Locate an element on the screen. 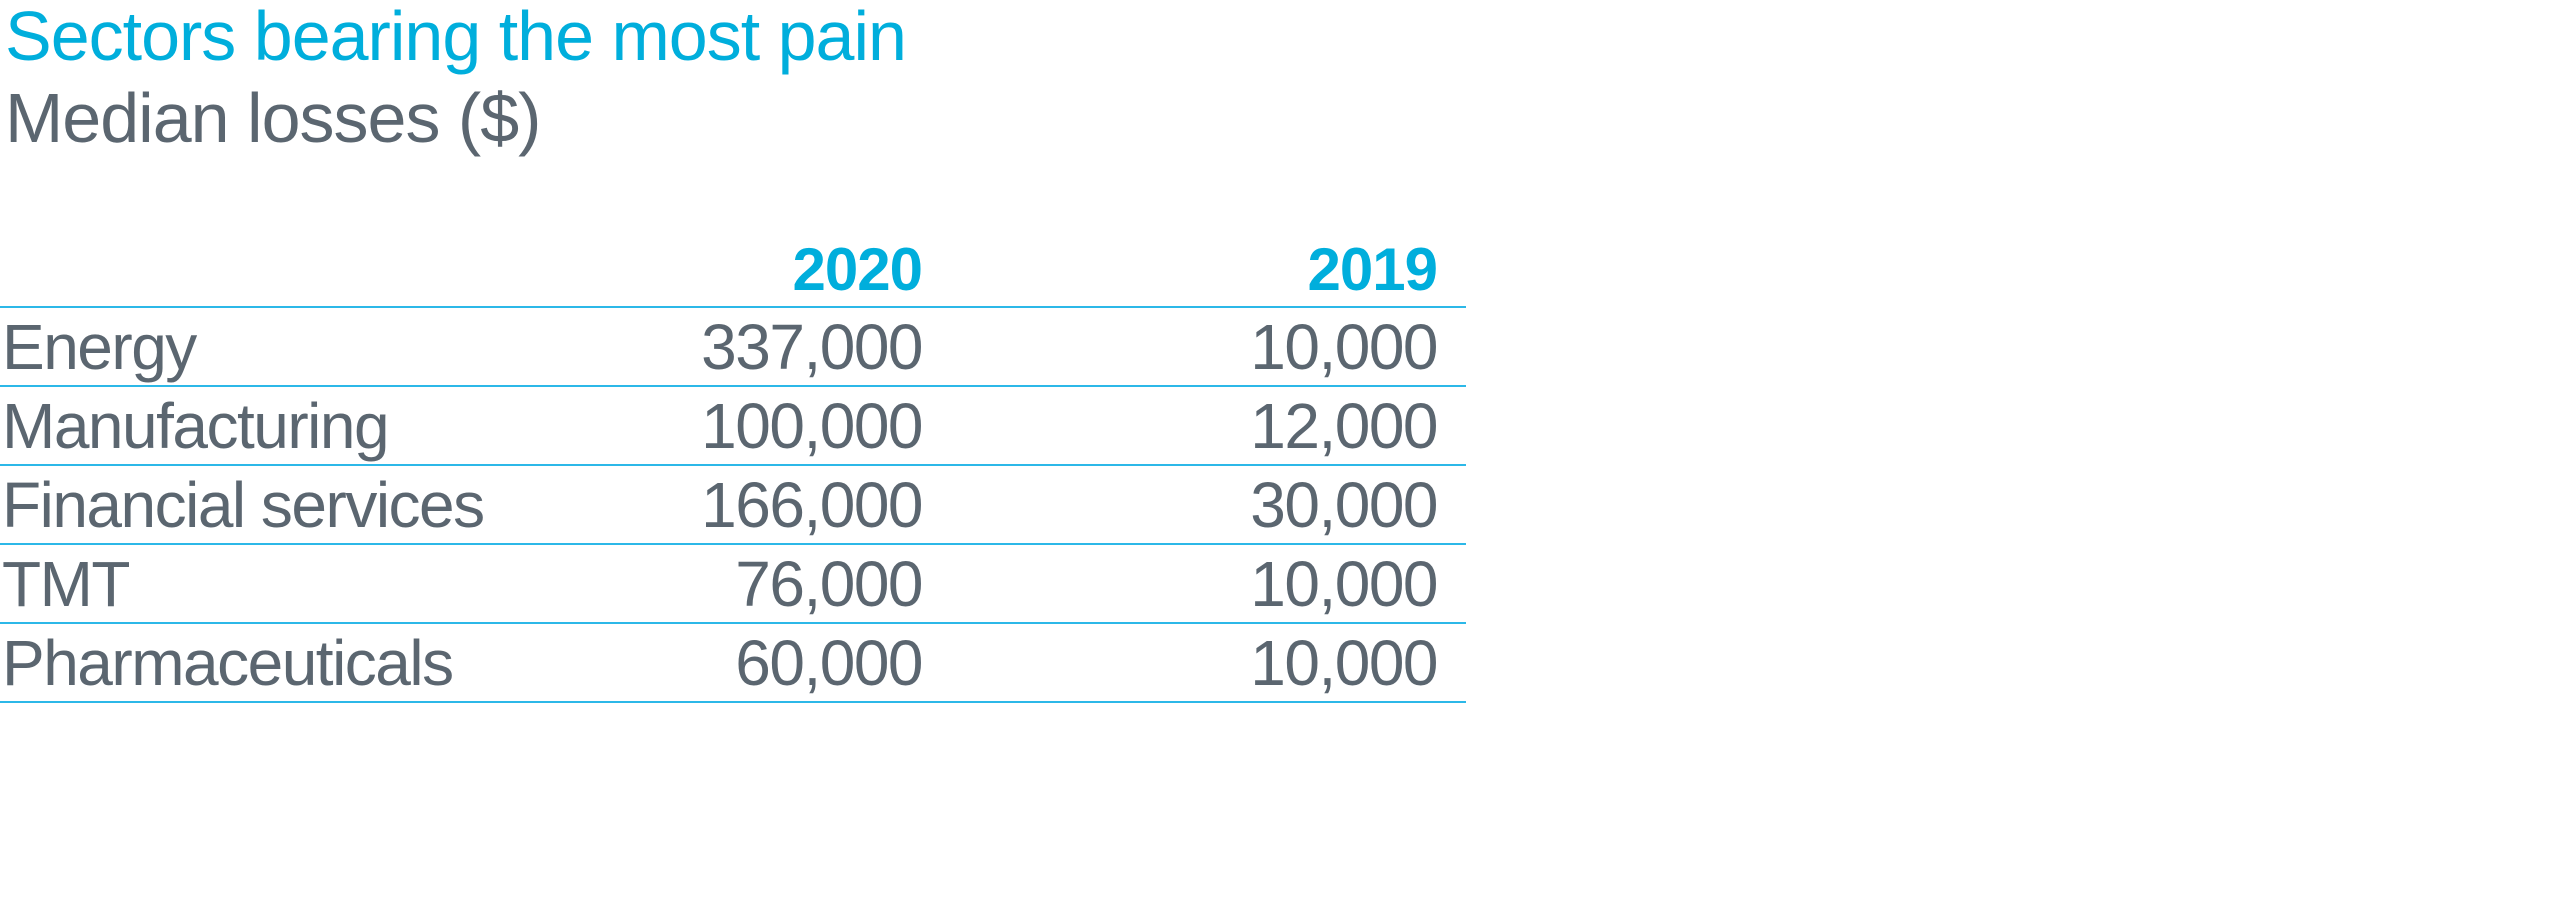 This screenshot has width=2560, height=906. table-row: Pharmaceuticals 60,000 10,000 is located at coordinates (733, 663).